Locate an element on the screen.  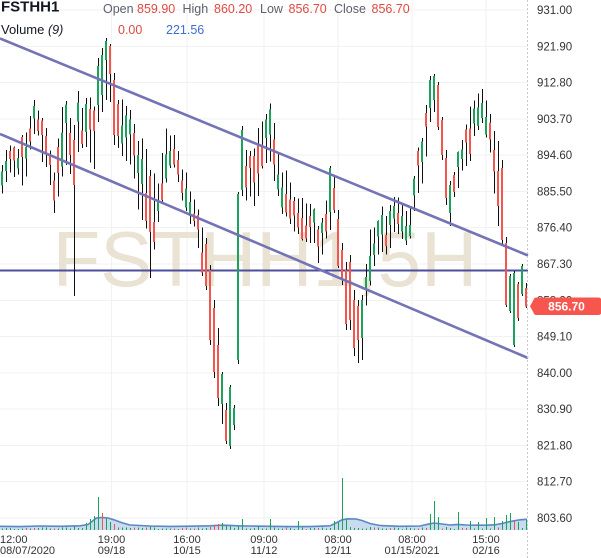
svg-text: 867.30 is located at coordinates (554, 265).